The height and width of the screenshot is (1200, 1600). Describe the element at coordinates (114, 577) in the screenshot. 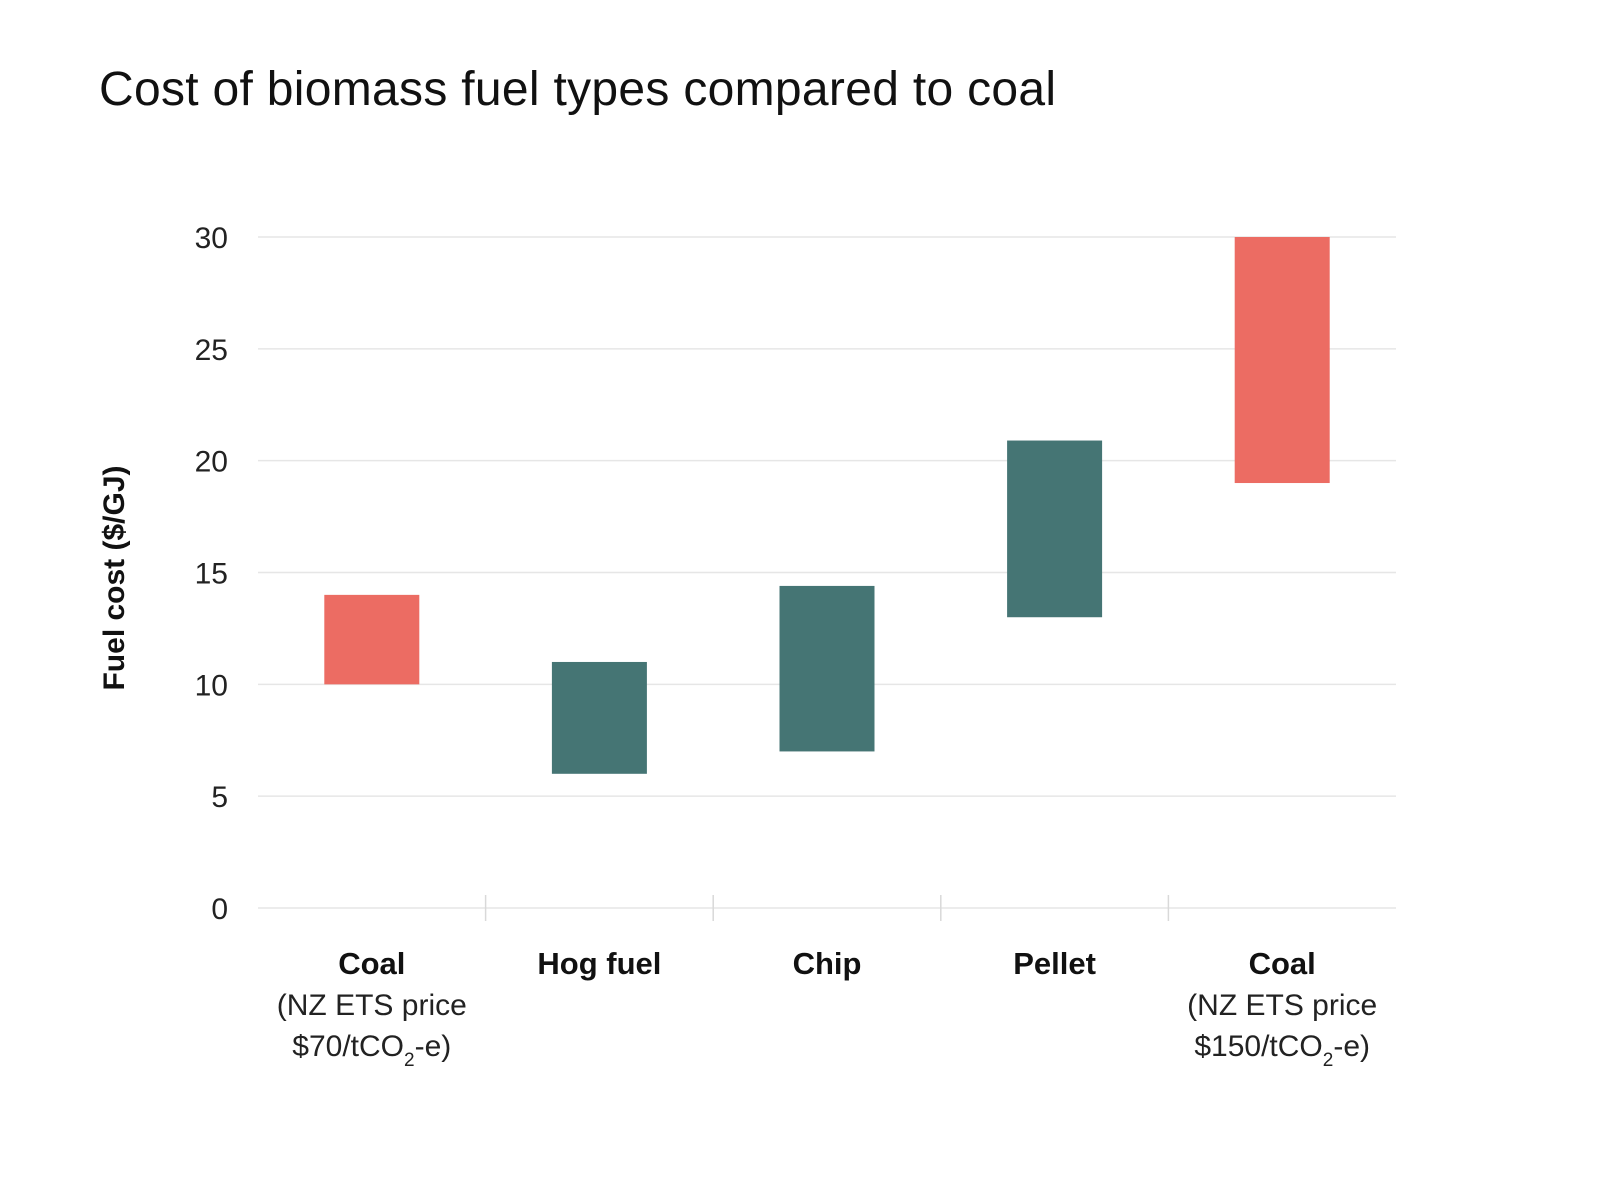

I see `y-axis-label: Fuel cost ($/GJ)` at that location.